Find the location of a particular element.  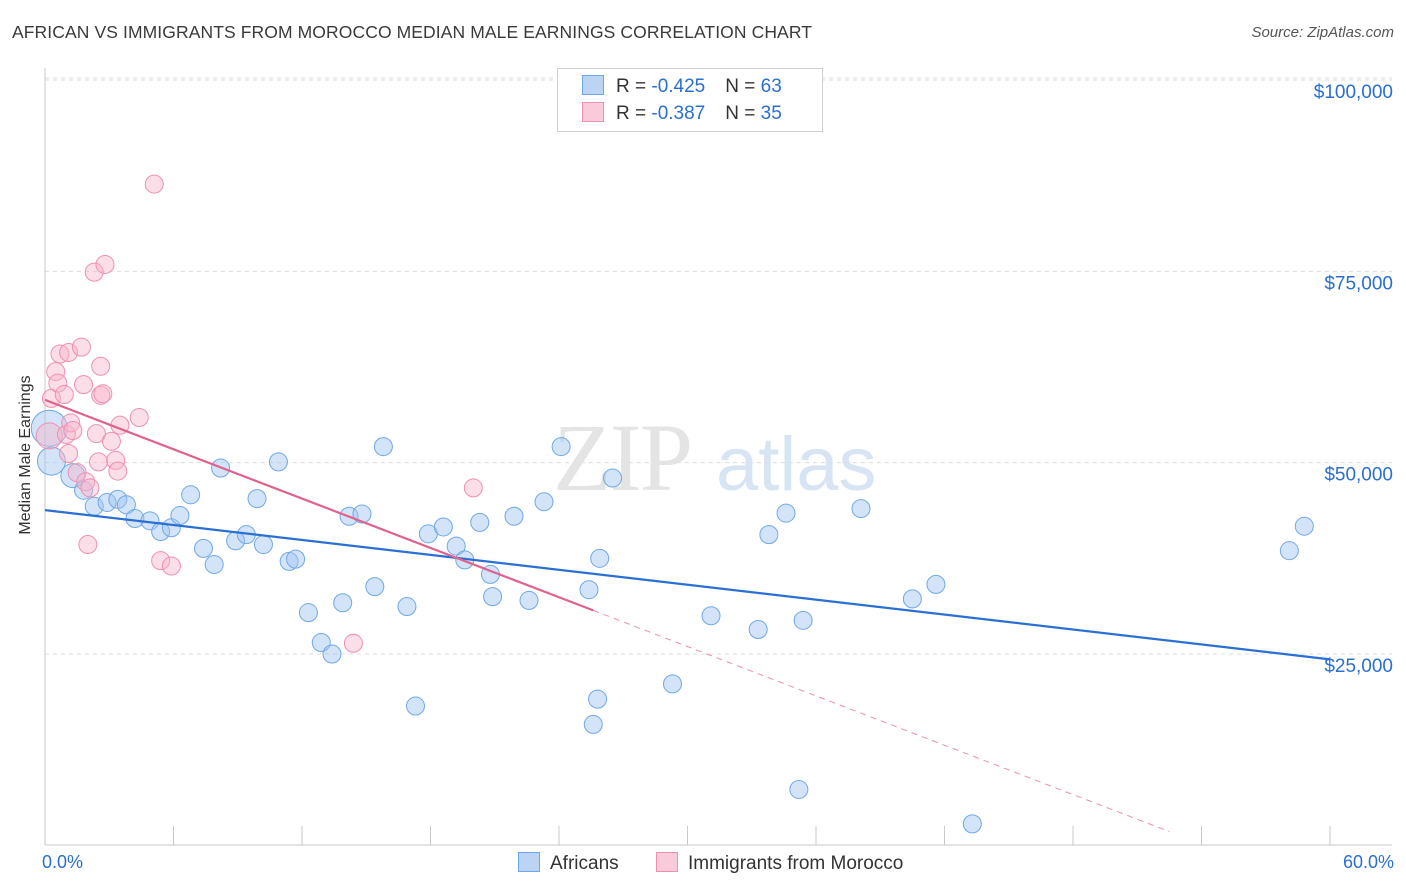

series-legend: Africans Immigrants from Morocco is located at coordinates (703, 865).